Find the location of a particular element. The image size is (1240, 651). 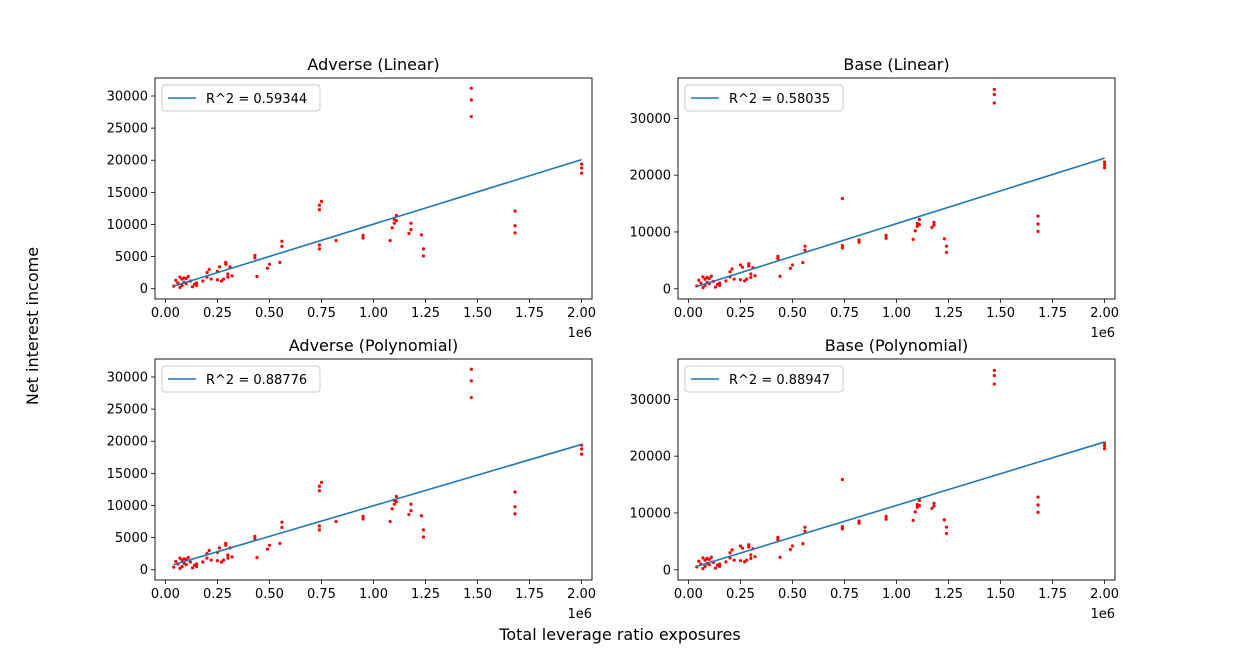

x-tick-label: 0.50 is located at coordinates (792, 313).